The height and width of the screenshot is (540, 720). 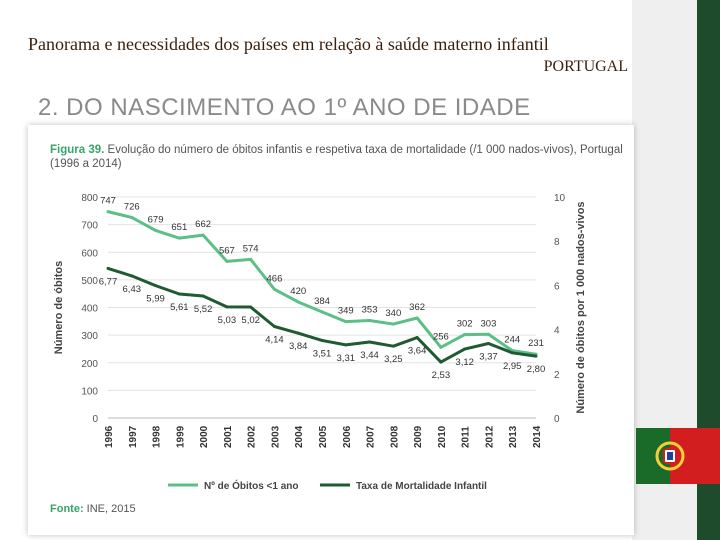 What do you see at coordinates (512, 340) in the screenshot?
I see `data-label: 244` at bounding box center [512, 340].